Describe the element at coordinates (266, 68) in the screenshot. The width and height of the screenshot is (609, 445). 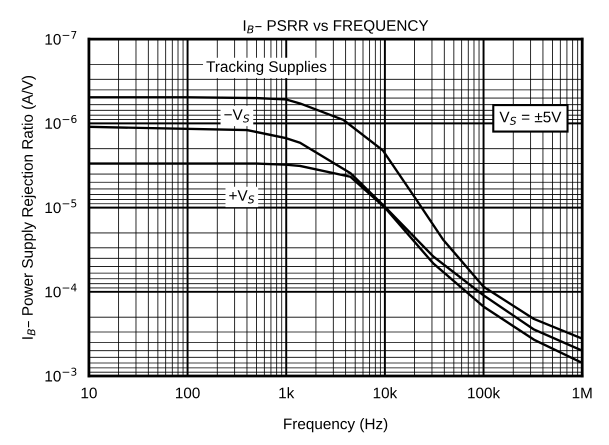
I see `series-label: Tracking Supplies` at that location.